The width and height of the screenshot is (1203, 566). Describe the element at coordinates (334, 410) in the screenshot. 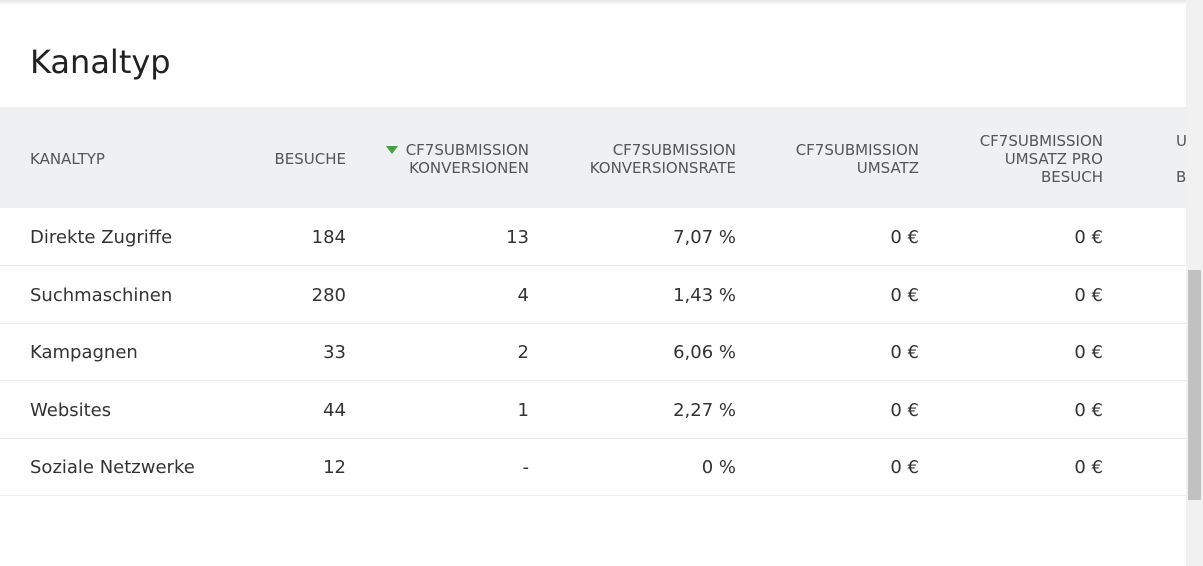

I see `cell-value: 44` at that location.